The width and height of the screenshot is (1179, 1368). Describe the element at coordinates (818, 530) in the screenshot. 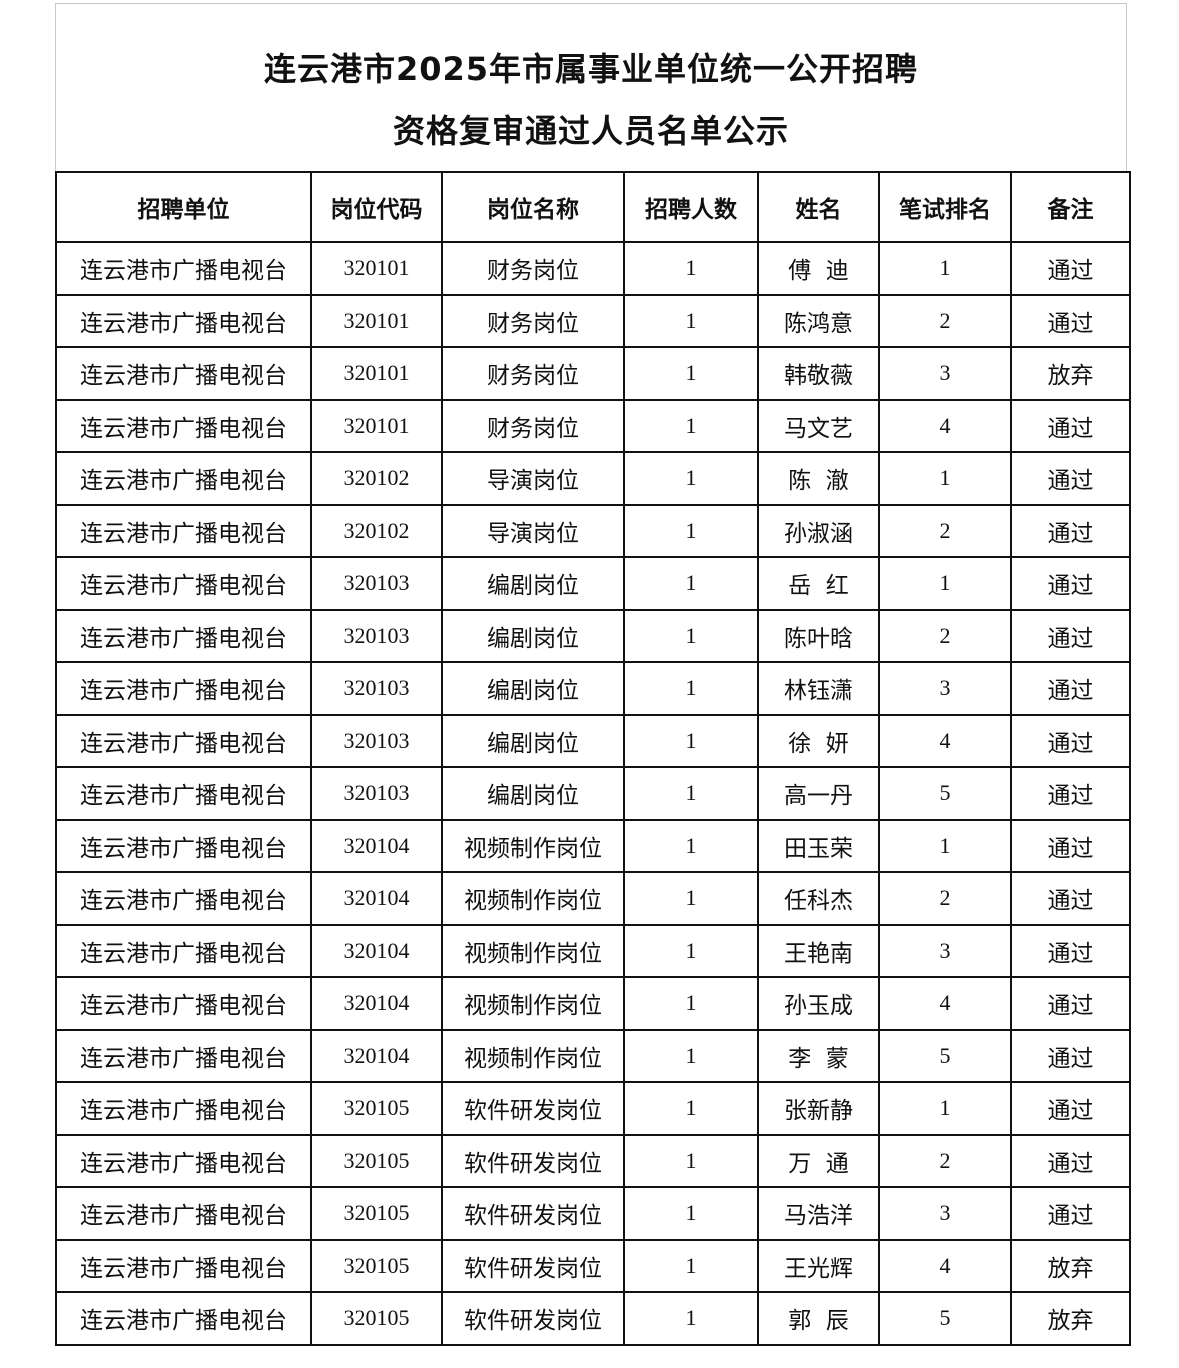

I see `cell-candidate-name: 孙淑涵` at that location.